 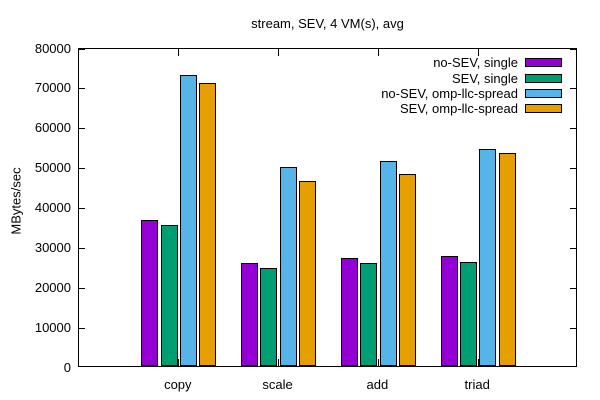 What do you see at coordinates (277, 384) in the screenshot?
I see `x-tick-label: scale` at bounding box center [277, 384].